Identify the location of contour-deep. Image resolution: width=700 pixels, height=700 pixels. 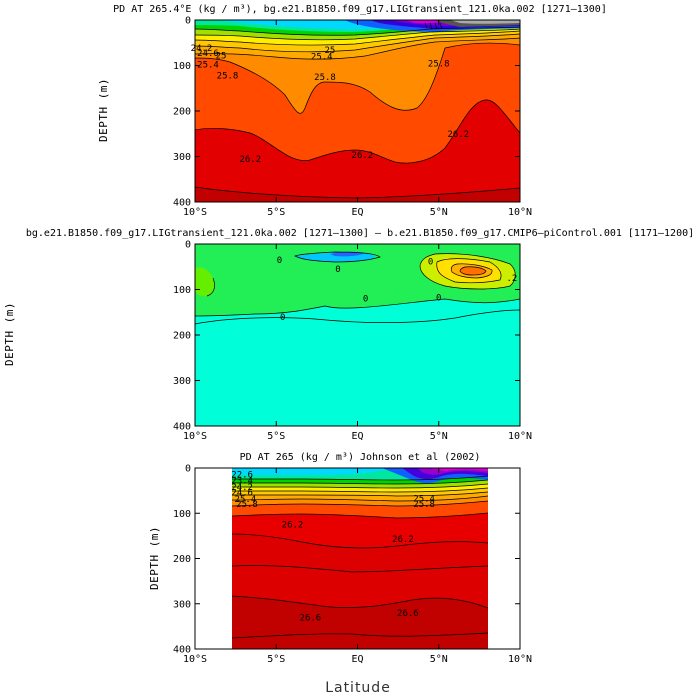
(360, 635).